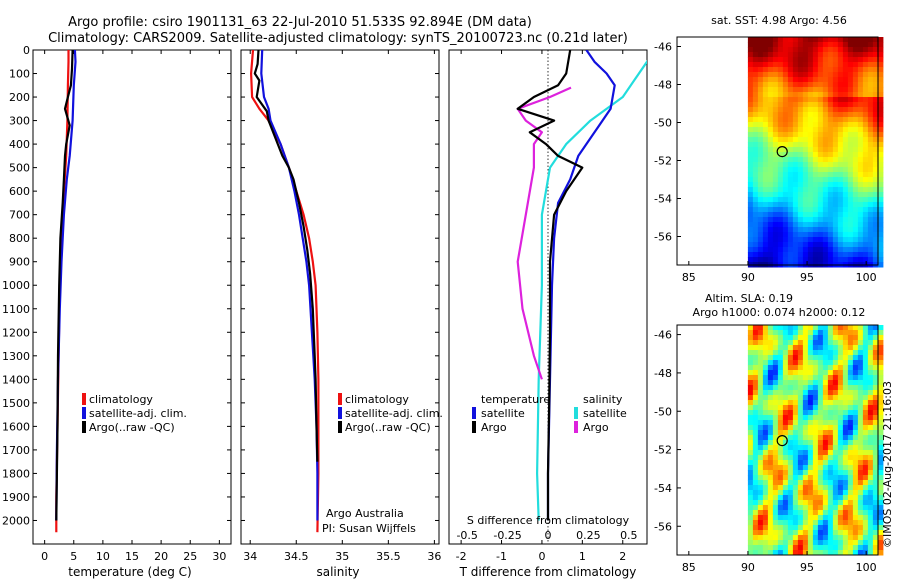 The width and height of the screenshot is (900, 580). Describe the element at coordinates (503, 413) in the screenshot. I see `legend-label-t-satellite: satellite` at that location.